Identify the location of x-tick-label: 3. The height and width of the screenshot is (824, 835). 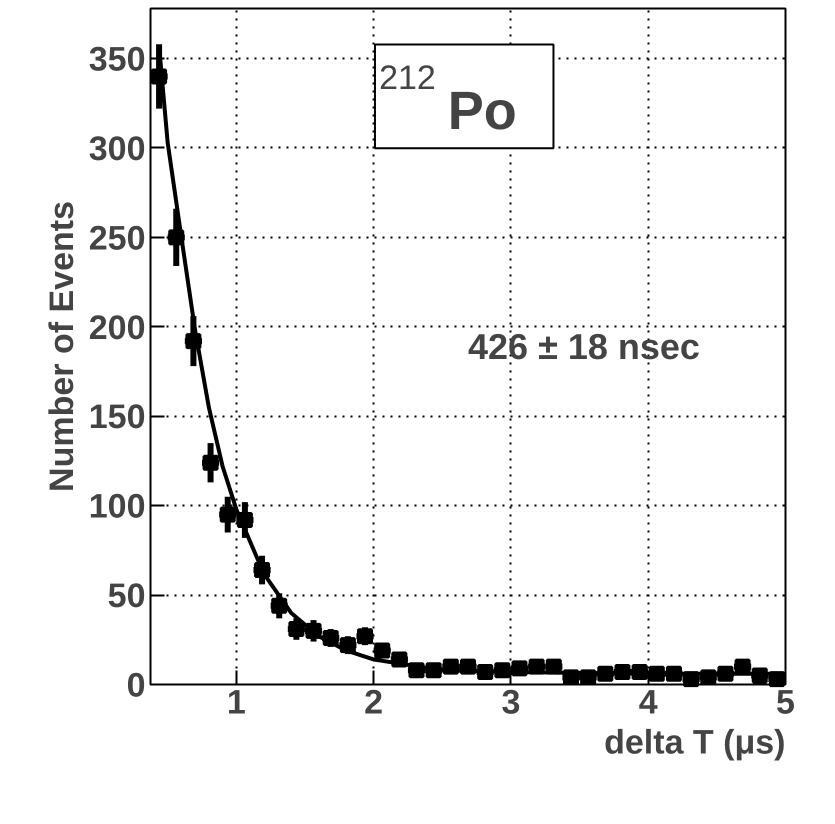
(510, 703).